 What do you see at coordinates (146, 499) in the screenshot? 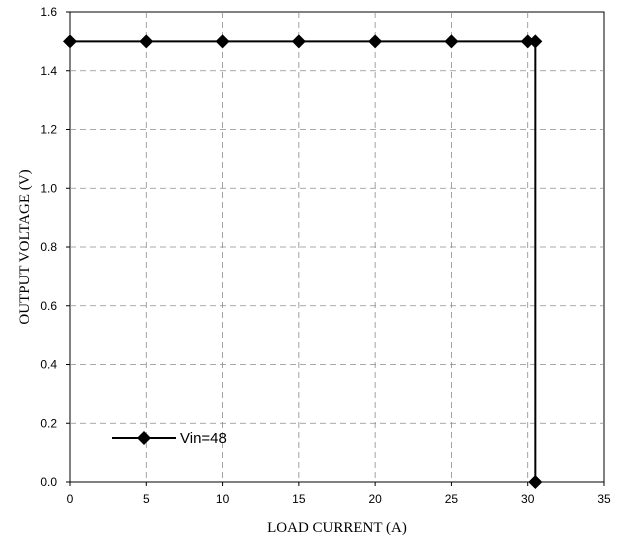
I see `x-tick-label: 5` at bounding box center [146, 499].